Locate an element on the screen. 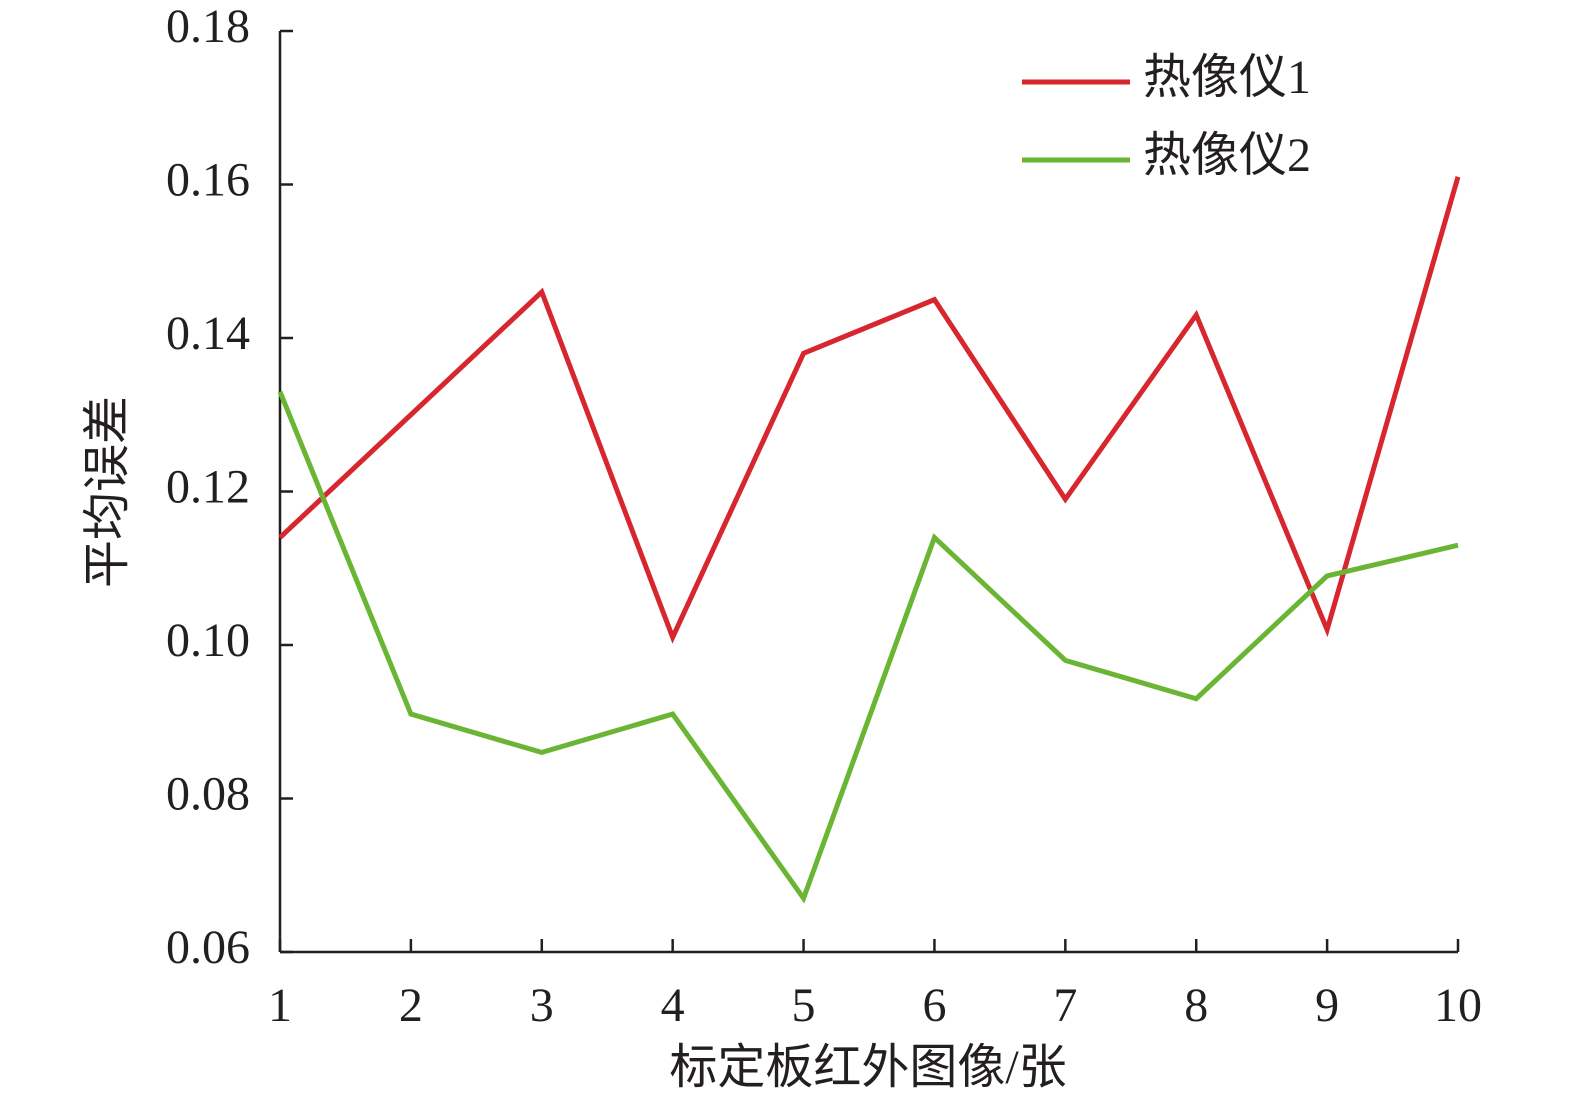  legend-label: 热像仪1 is located at coordinates (1227, 77).